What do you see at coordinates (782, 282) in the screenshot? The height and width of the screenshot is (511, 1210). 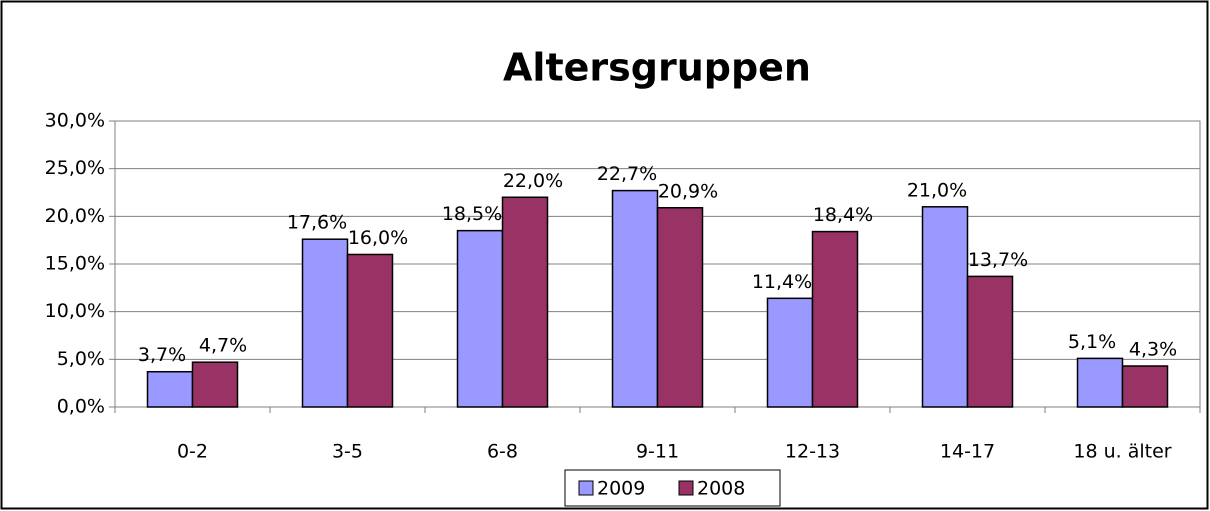 I see `data-label: 11,4%` at bounding box center [782, 282].